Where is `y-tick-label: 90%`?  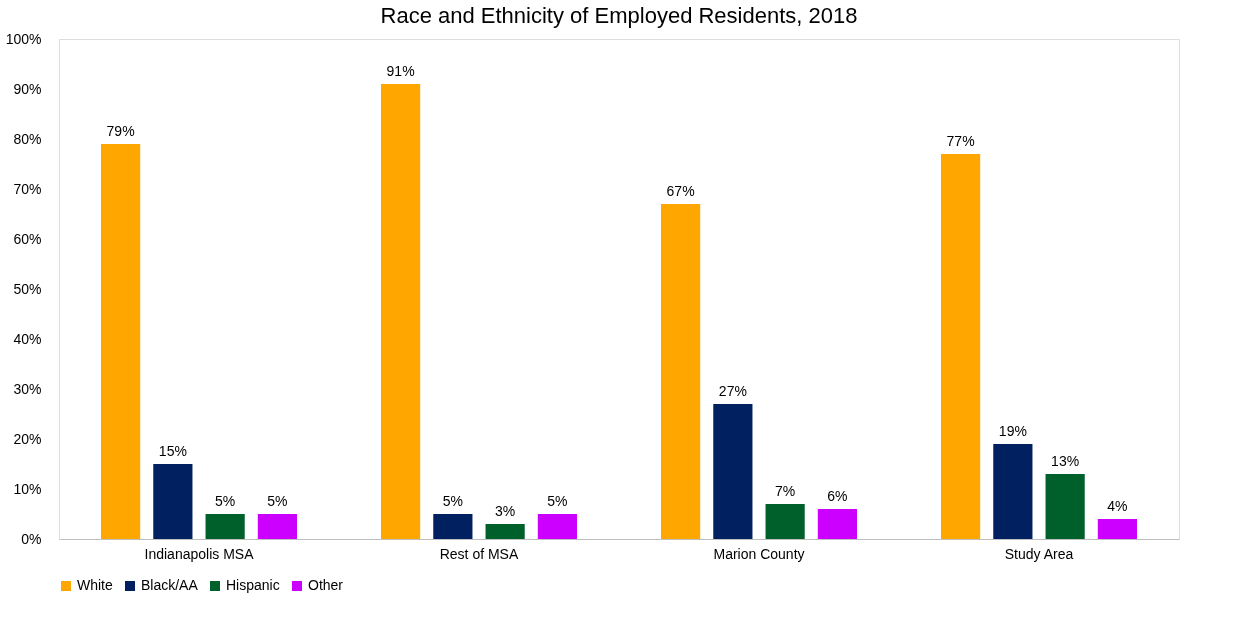
y-tick-label: 90% is located at coordinates (27, 88).